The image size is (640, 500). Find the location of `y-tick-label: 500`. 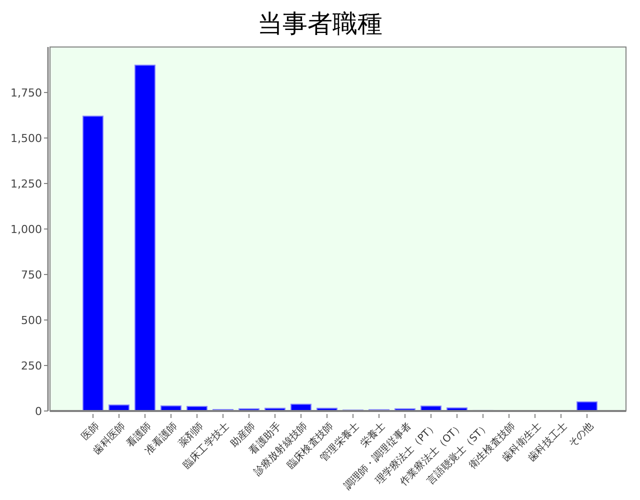

y-tick-label: 500 is located at coordinates (31, 320).